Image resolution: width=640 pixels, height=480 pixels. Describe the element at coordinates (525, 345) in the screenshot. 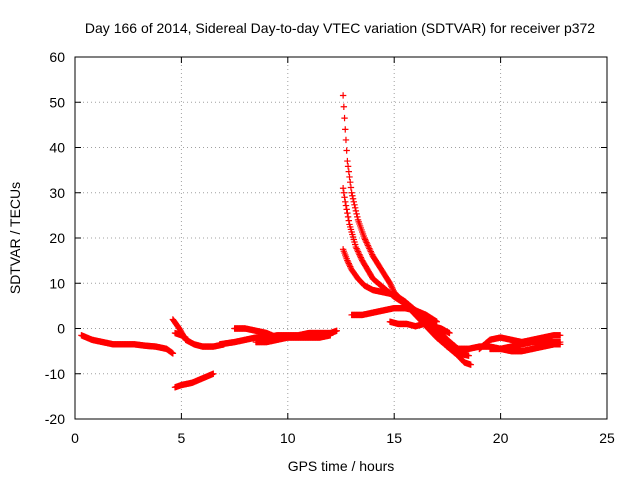

I see `series-track-o` at that location.